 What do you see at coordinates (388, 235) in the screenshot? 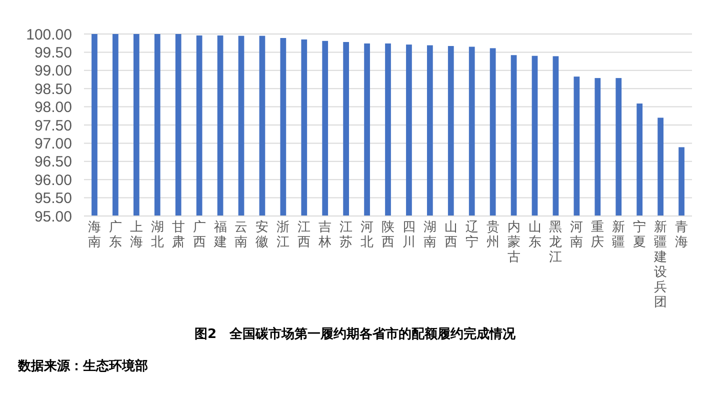
I see `x-tick-label: 陕西` at bounding box center [388, 235].